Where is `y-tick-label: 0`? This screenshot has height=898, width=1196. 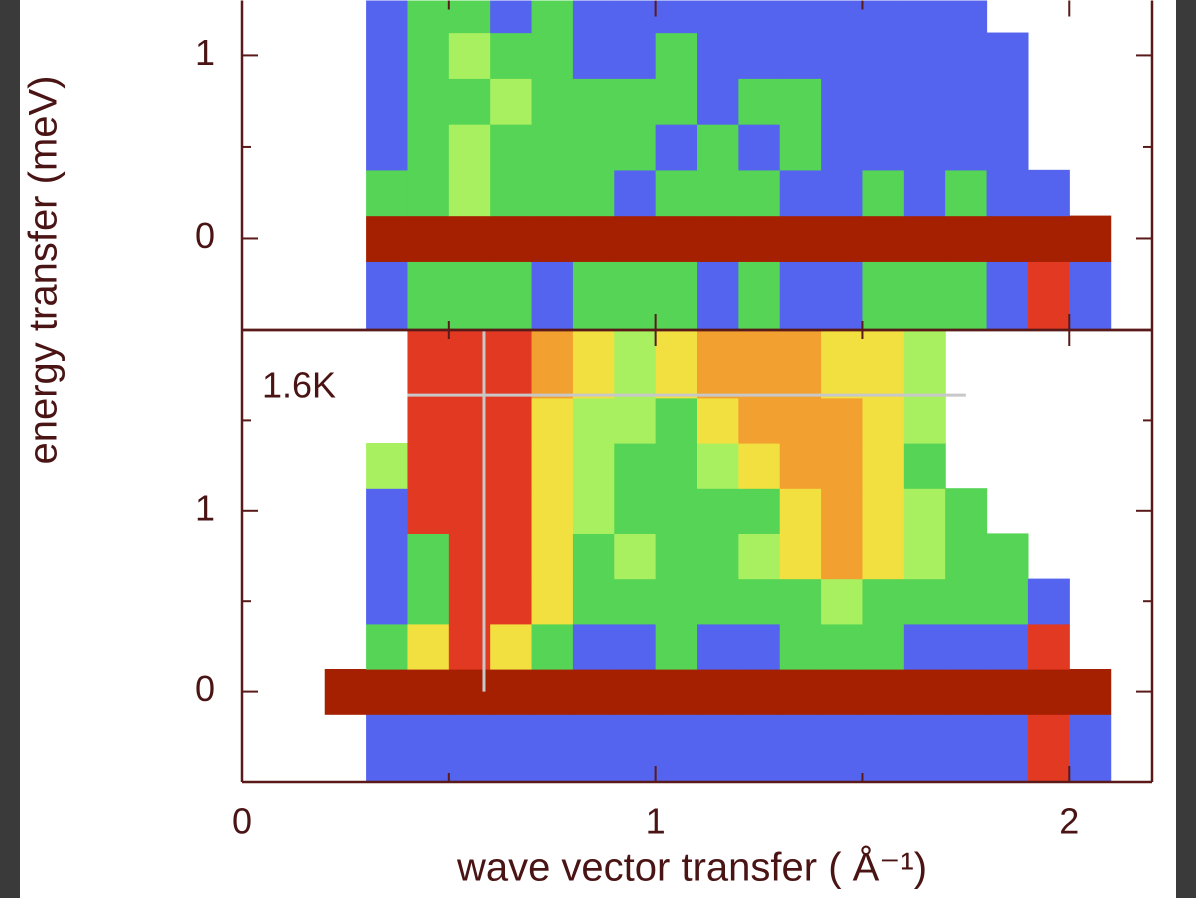
y-tick-label: 0 is located at coordinates (205, 688).